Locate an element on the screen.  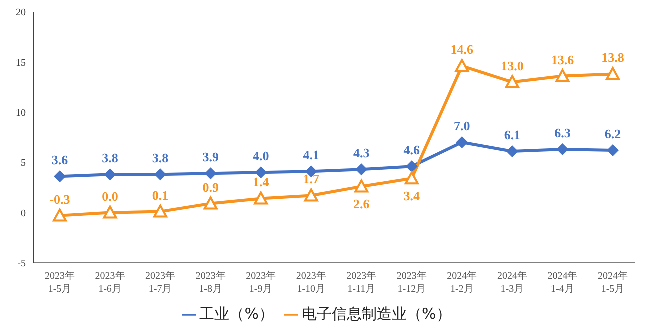
y-tick-label: -5 is located at coordinates (22, 264).